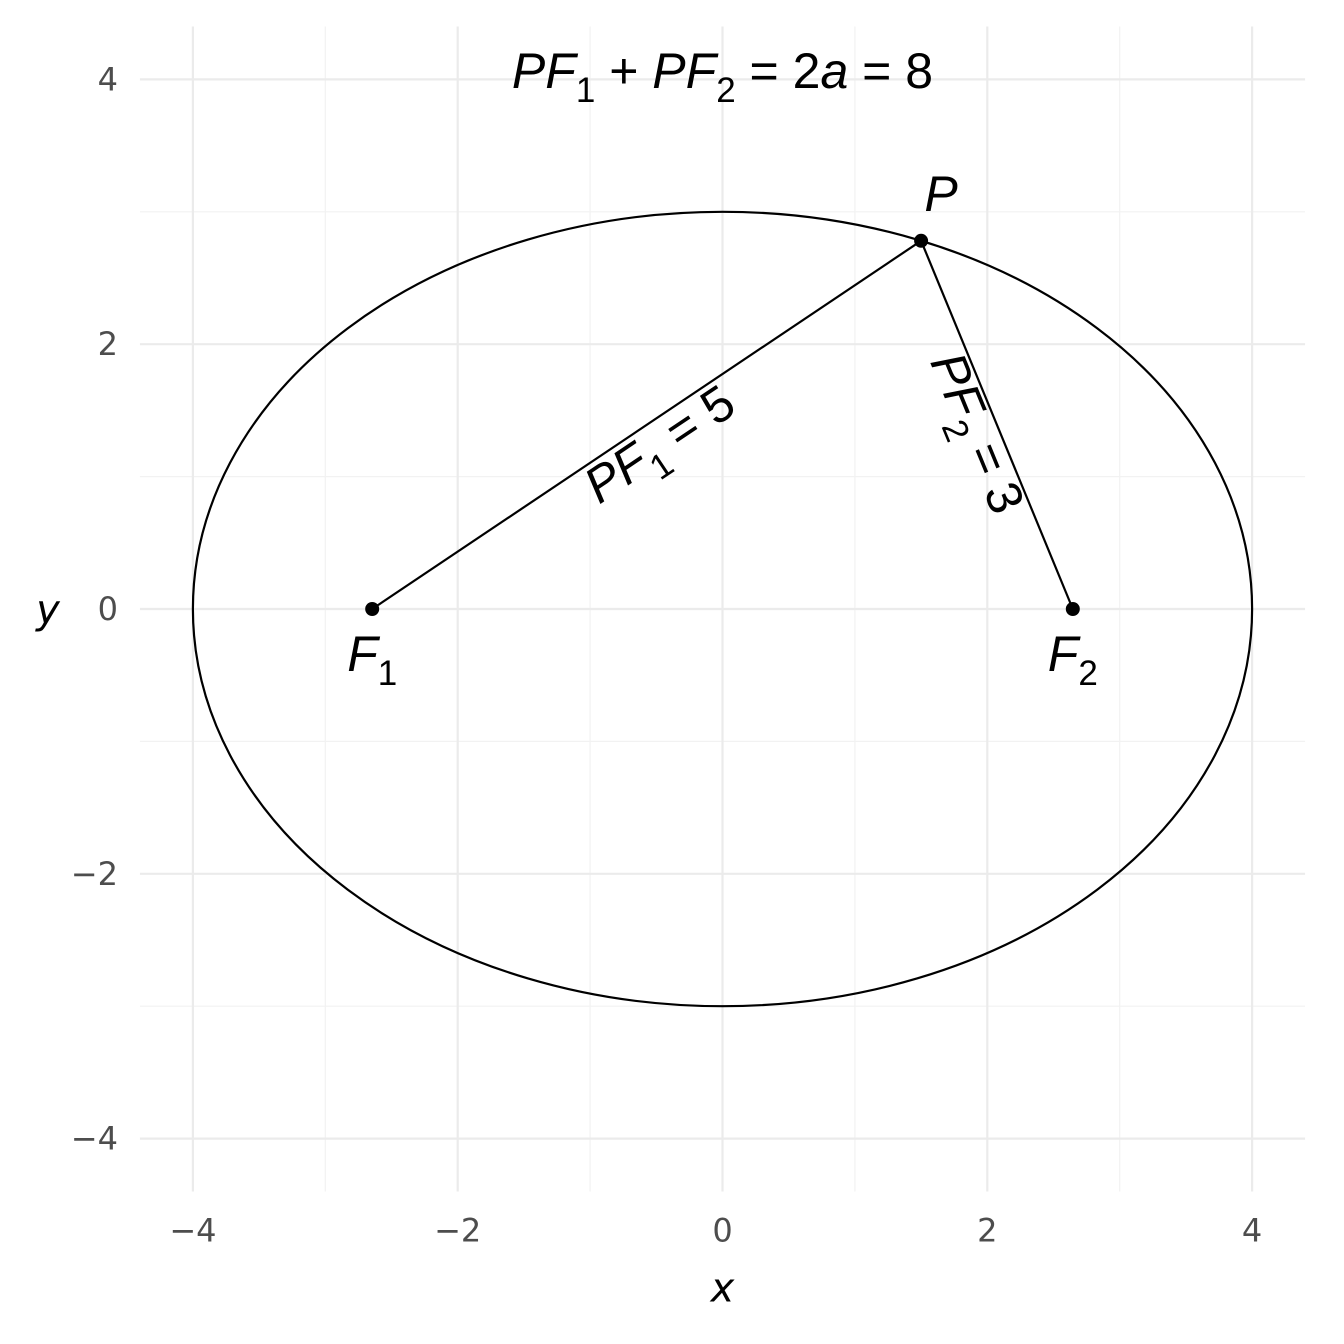  Describe the element at coordinates (94, 1139) in the screenshot. I see `y-tick-label: −4` at that location.